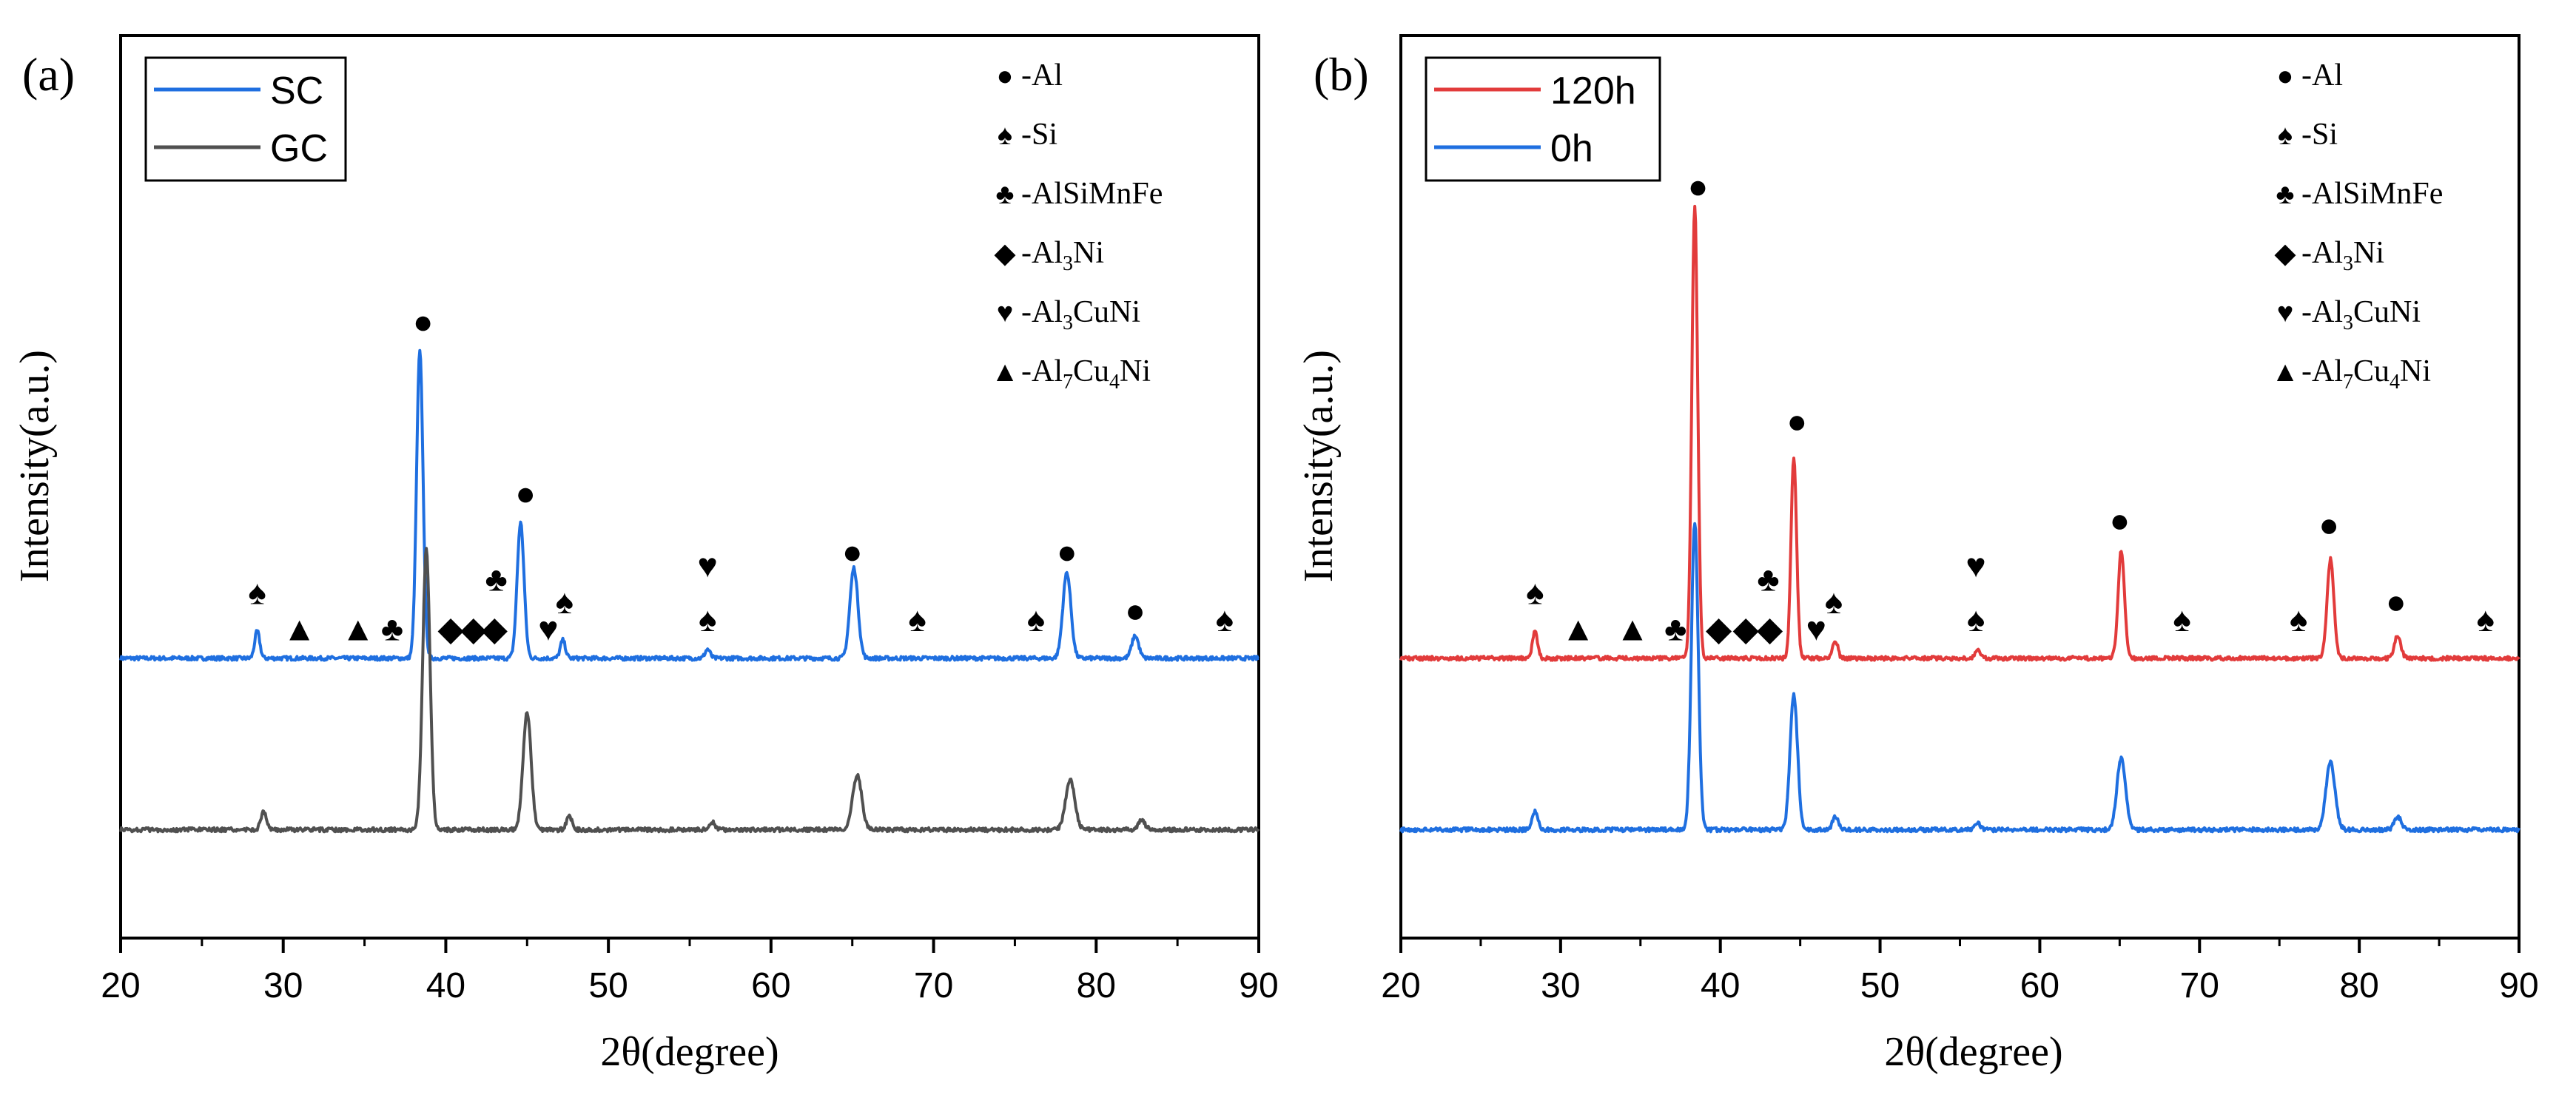 This screenshot has height=1106, width=2576. I want to click on series-legend-box-a, so click(245, 119).